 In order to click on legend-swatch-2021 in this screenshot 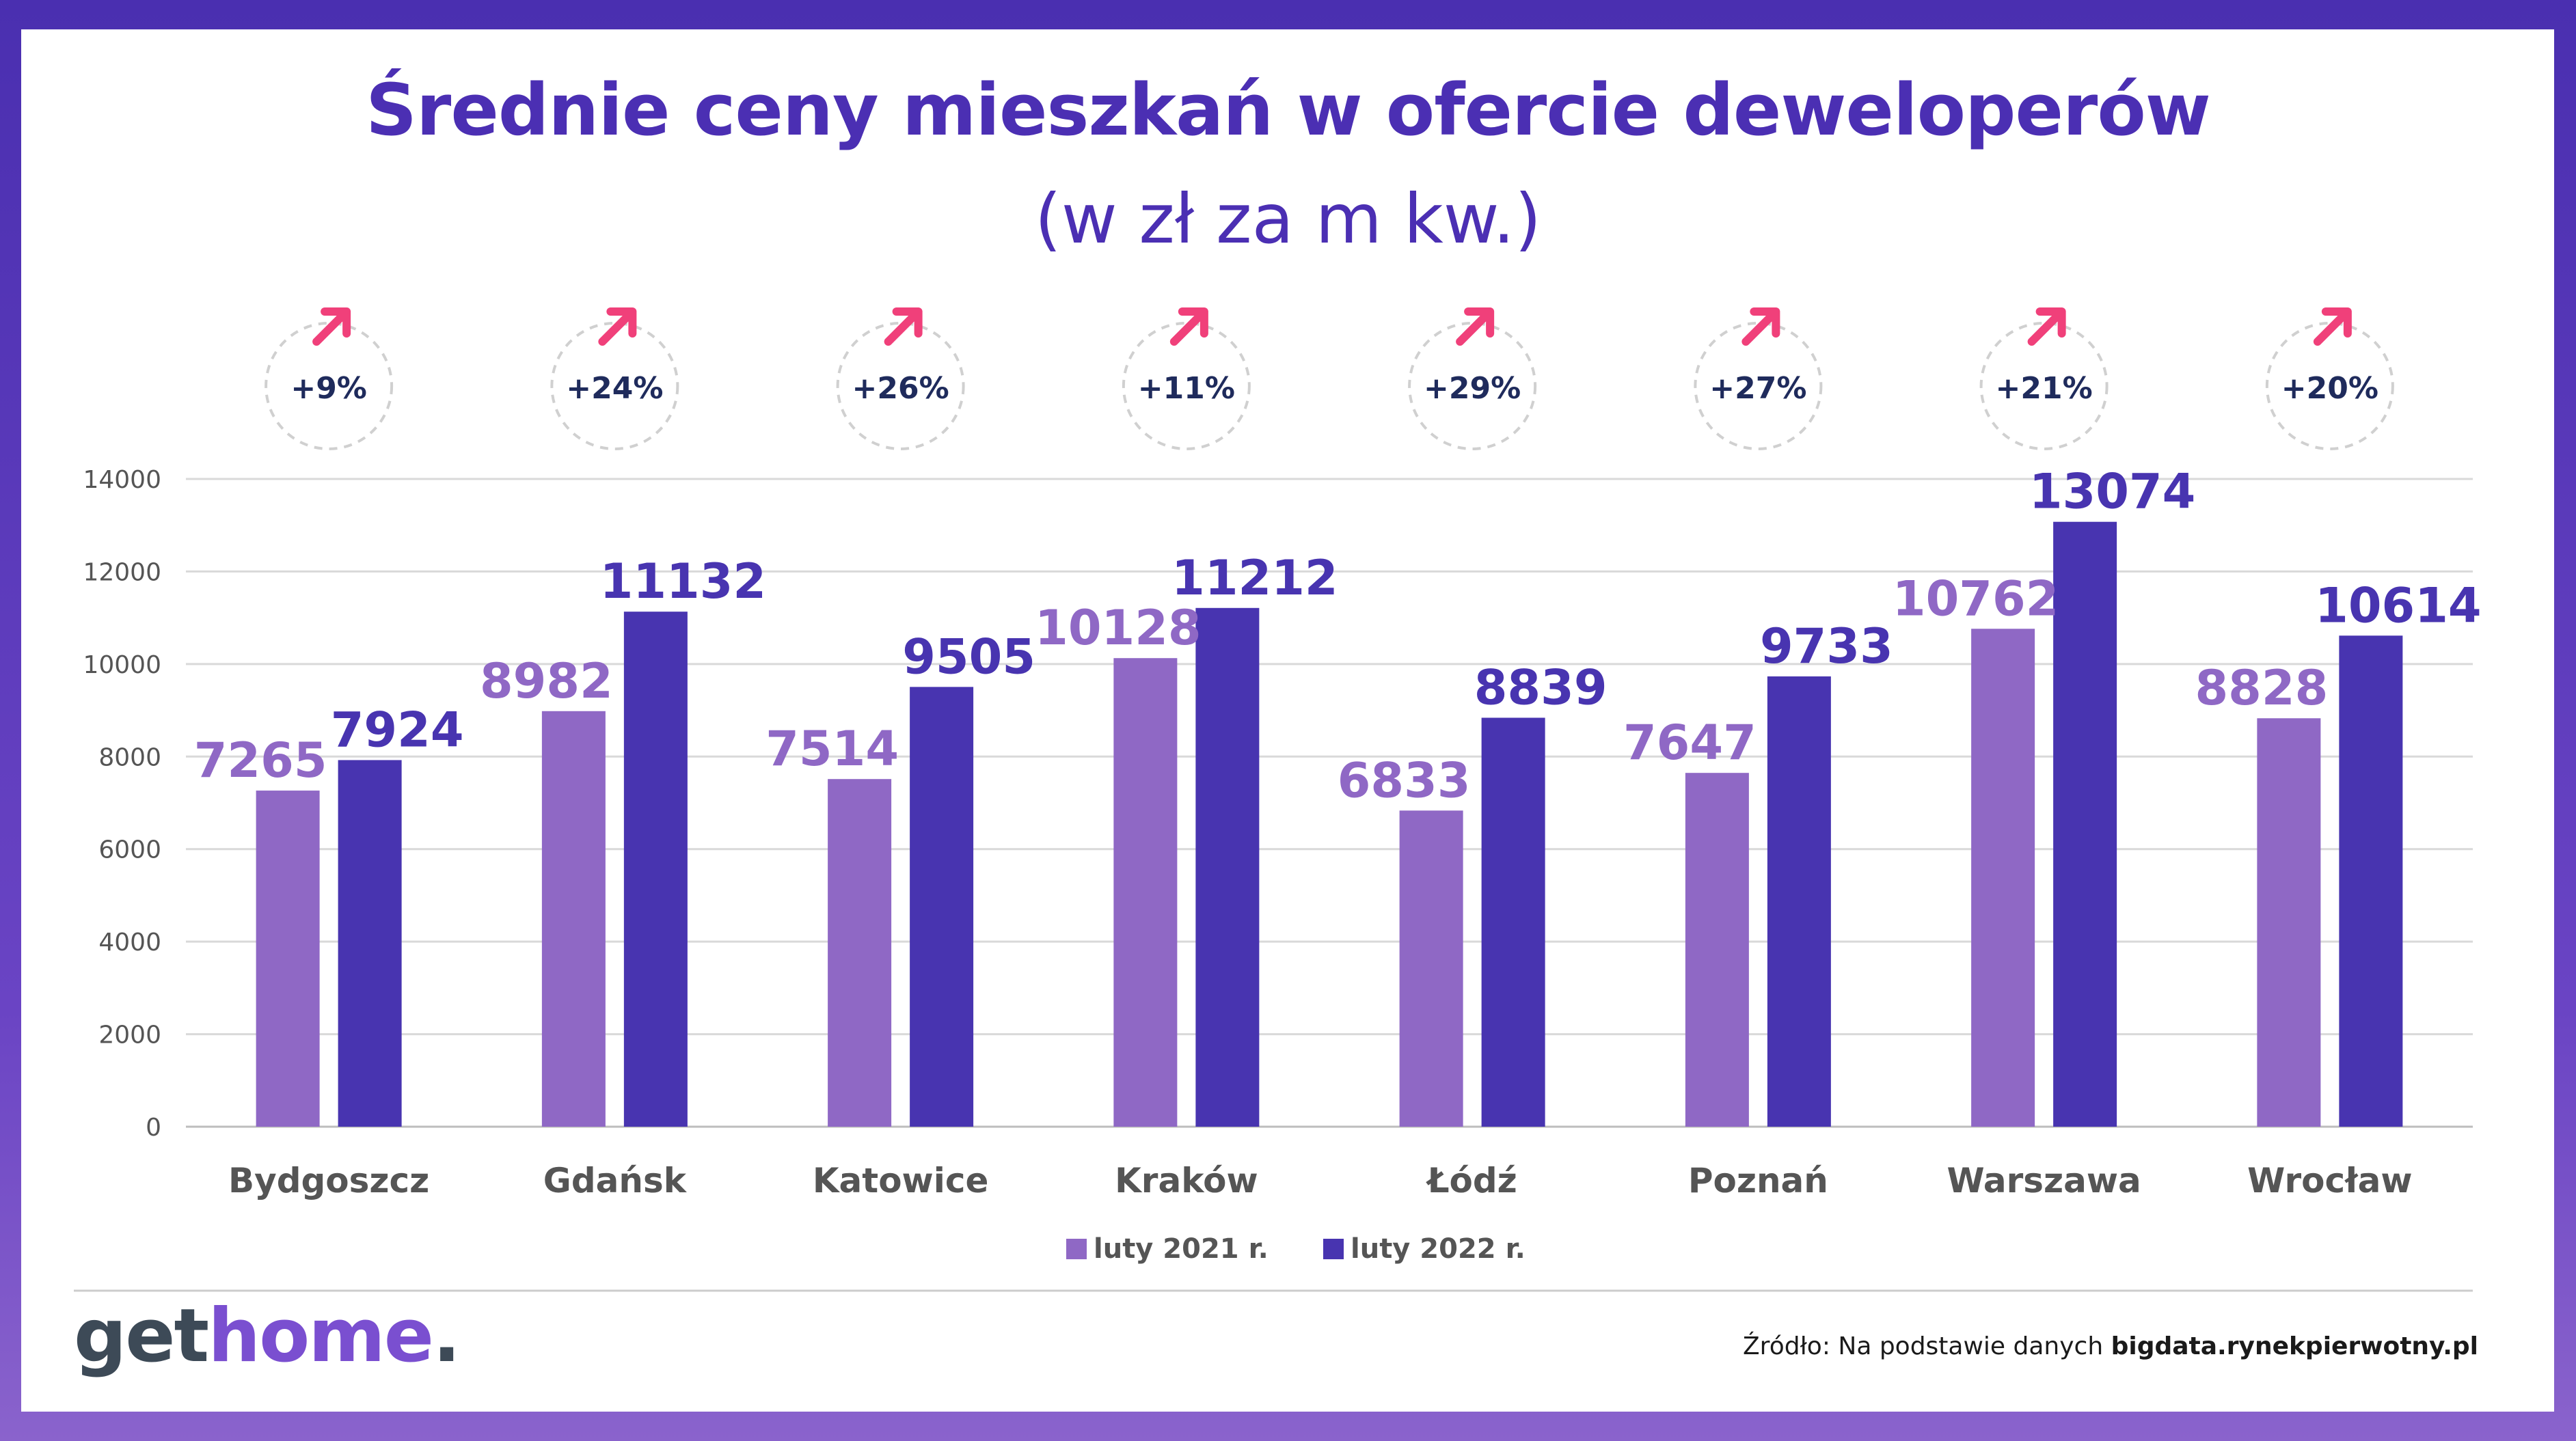, I will do `click(1077, 1249)`.